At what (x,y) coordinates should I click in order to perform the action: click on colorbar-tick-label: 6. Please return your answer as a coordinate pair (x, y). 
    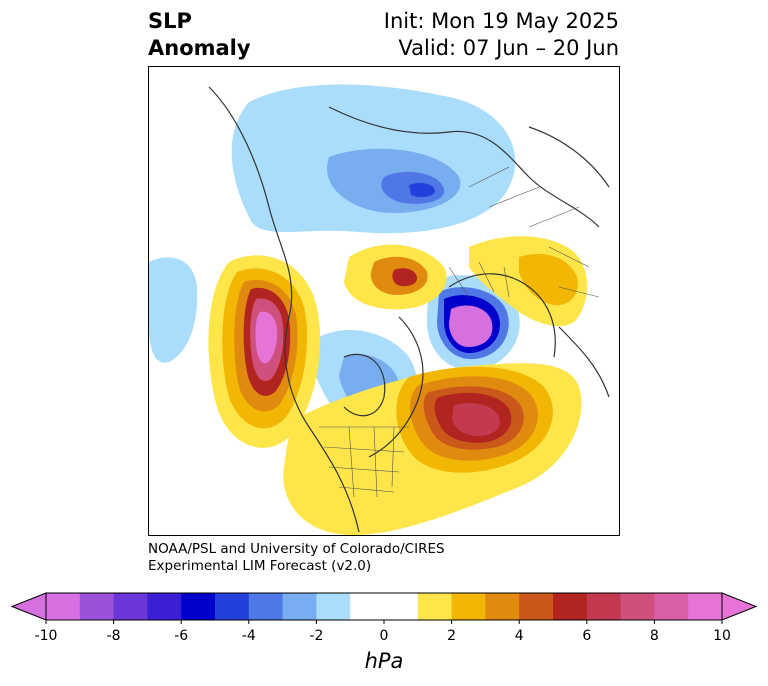
    Looking at the image, I should click on (587, 636).